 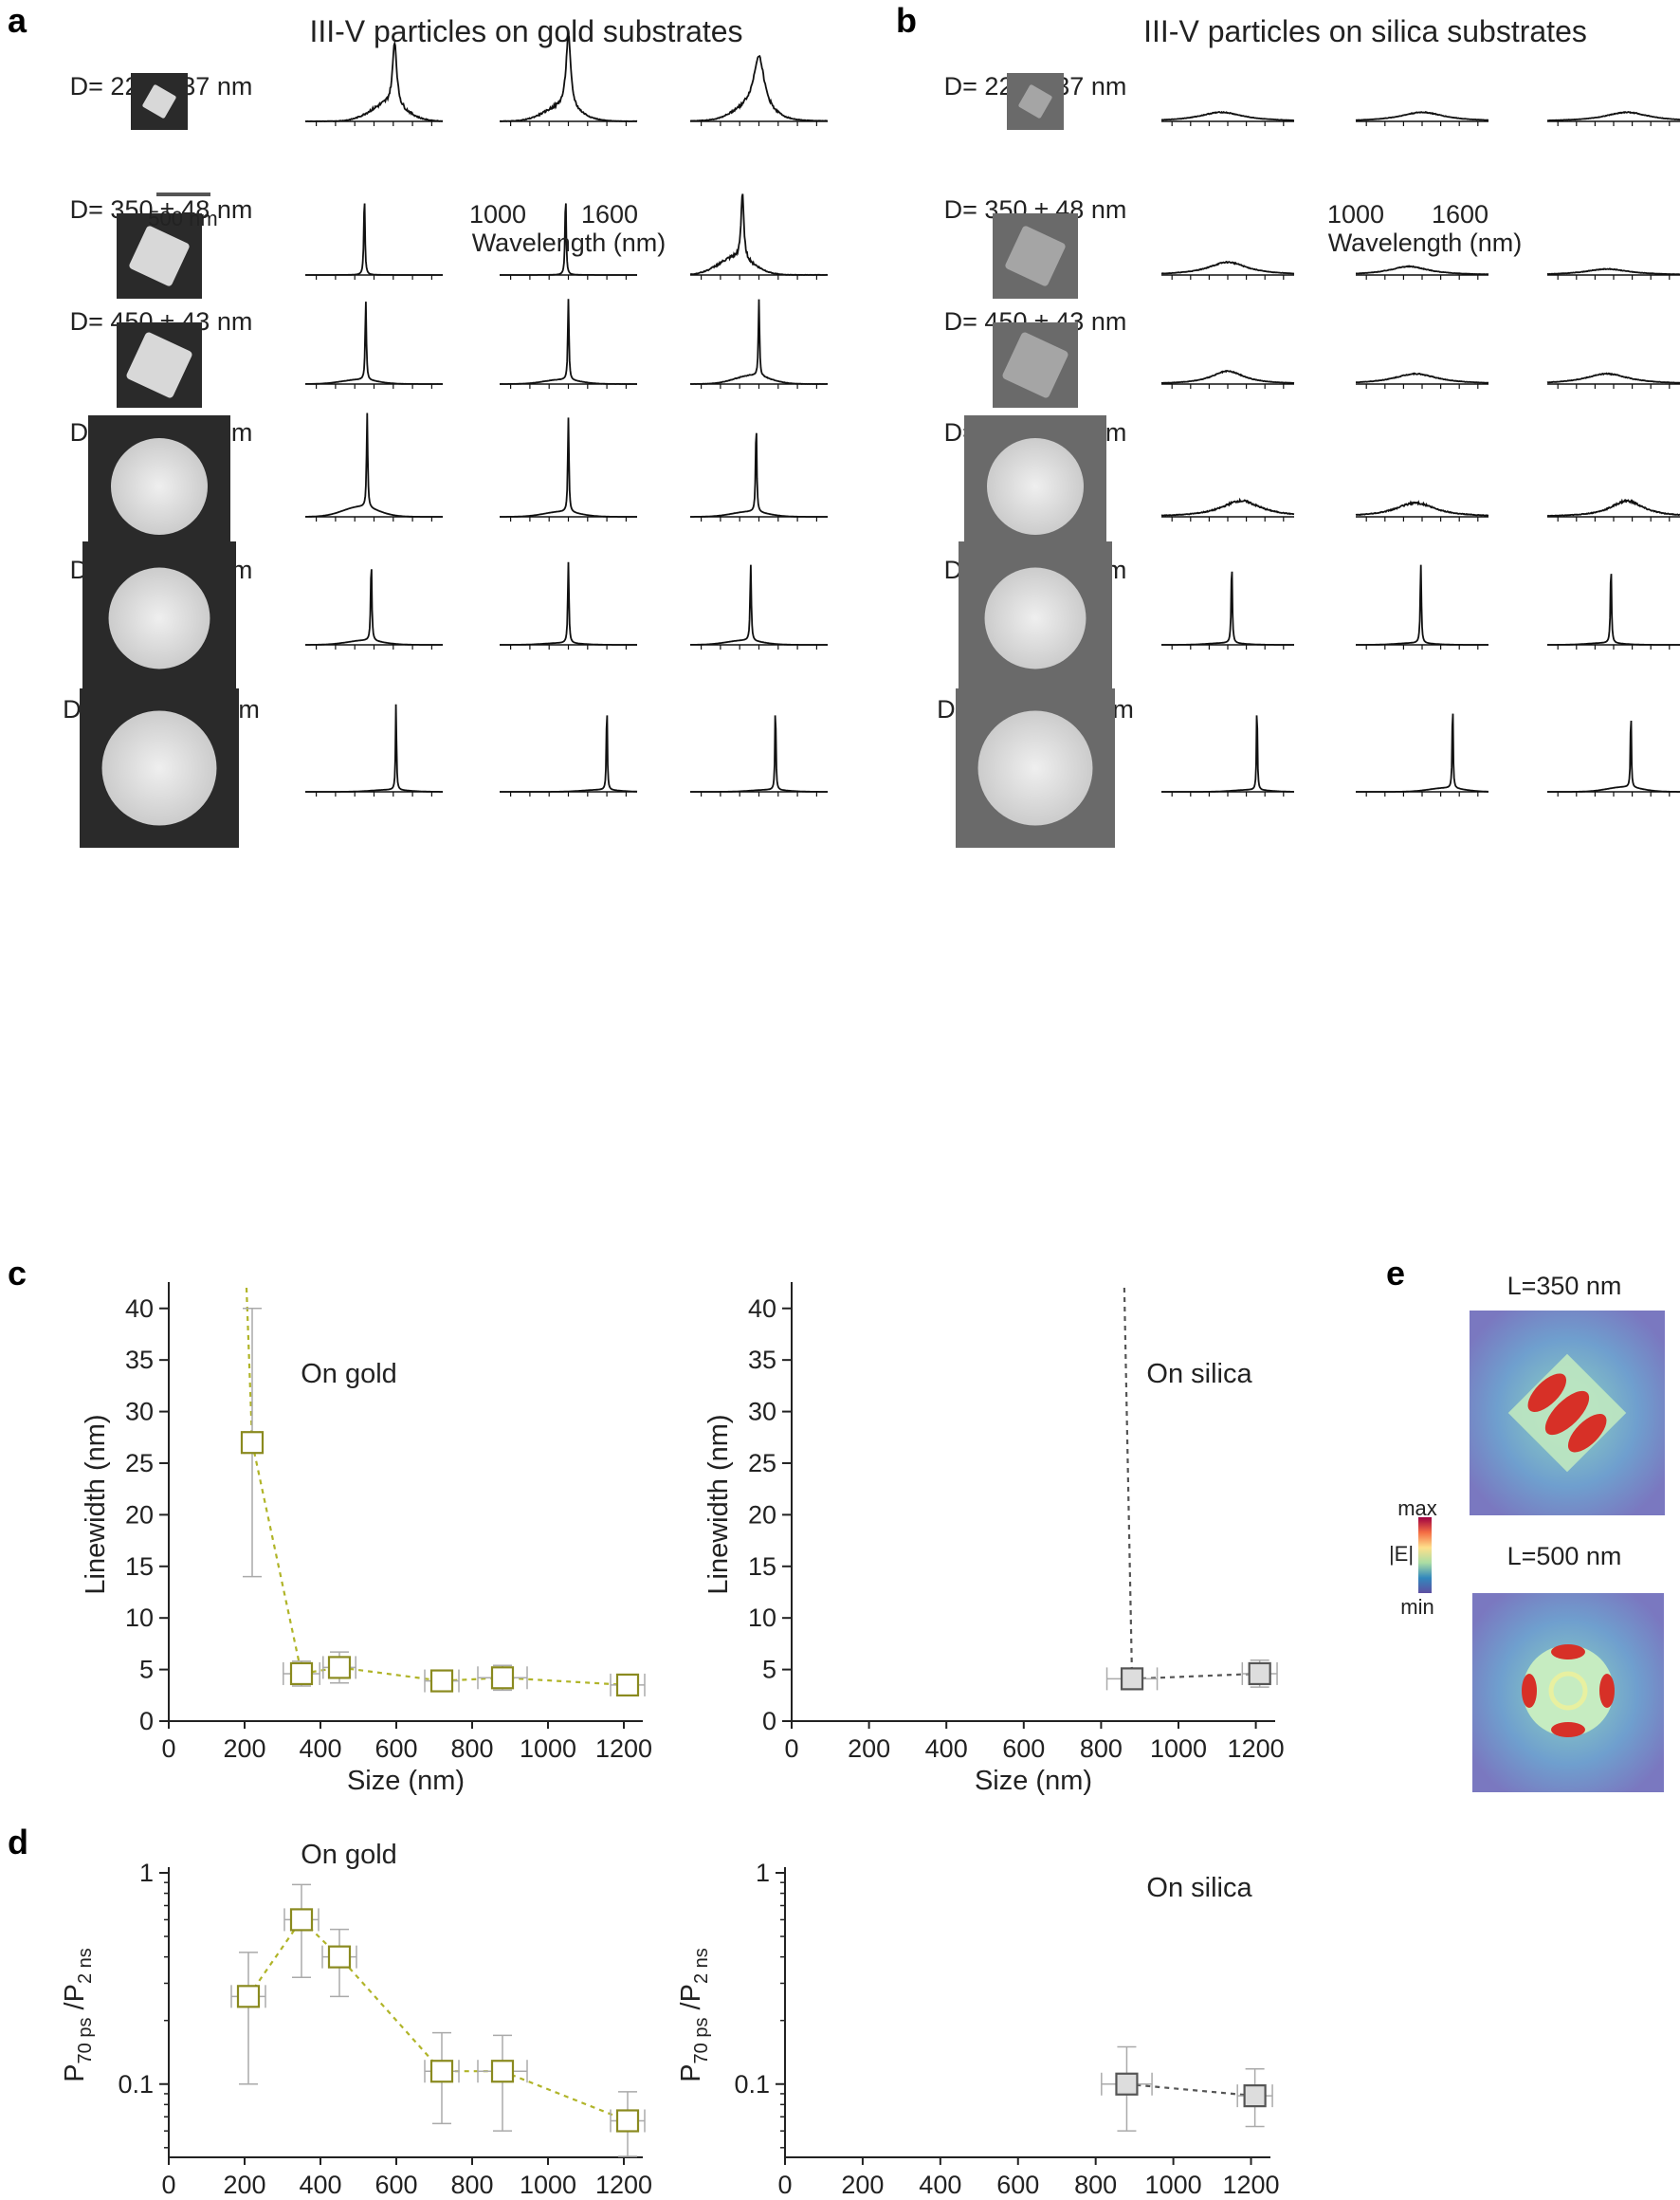 I want to click on x-tick-label-d-silica-3: 600, so click(x=1017, y=2185).